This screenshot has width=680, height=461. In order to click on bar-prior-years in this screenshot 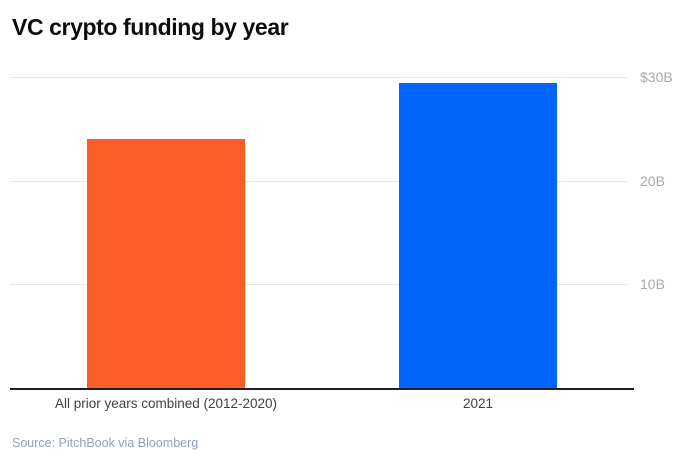, I will do `click(166, 263)`.